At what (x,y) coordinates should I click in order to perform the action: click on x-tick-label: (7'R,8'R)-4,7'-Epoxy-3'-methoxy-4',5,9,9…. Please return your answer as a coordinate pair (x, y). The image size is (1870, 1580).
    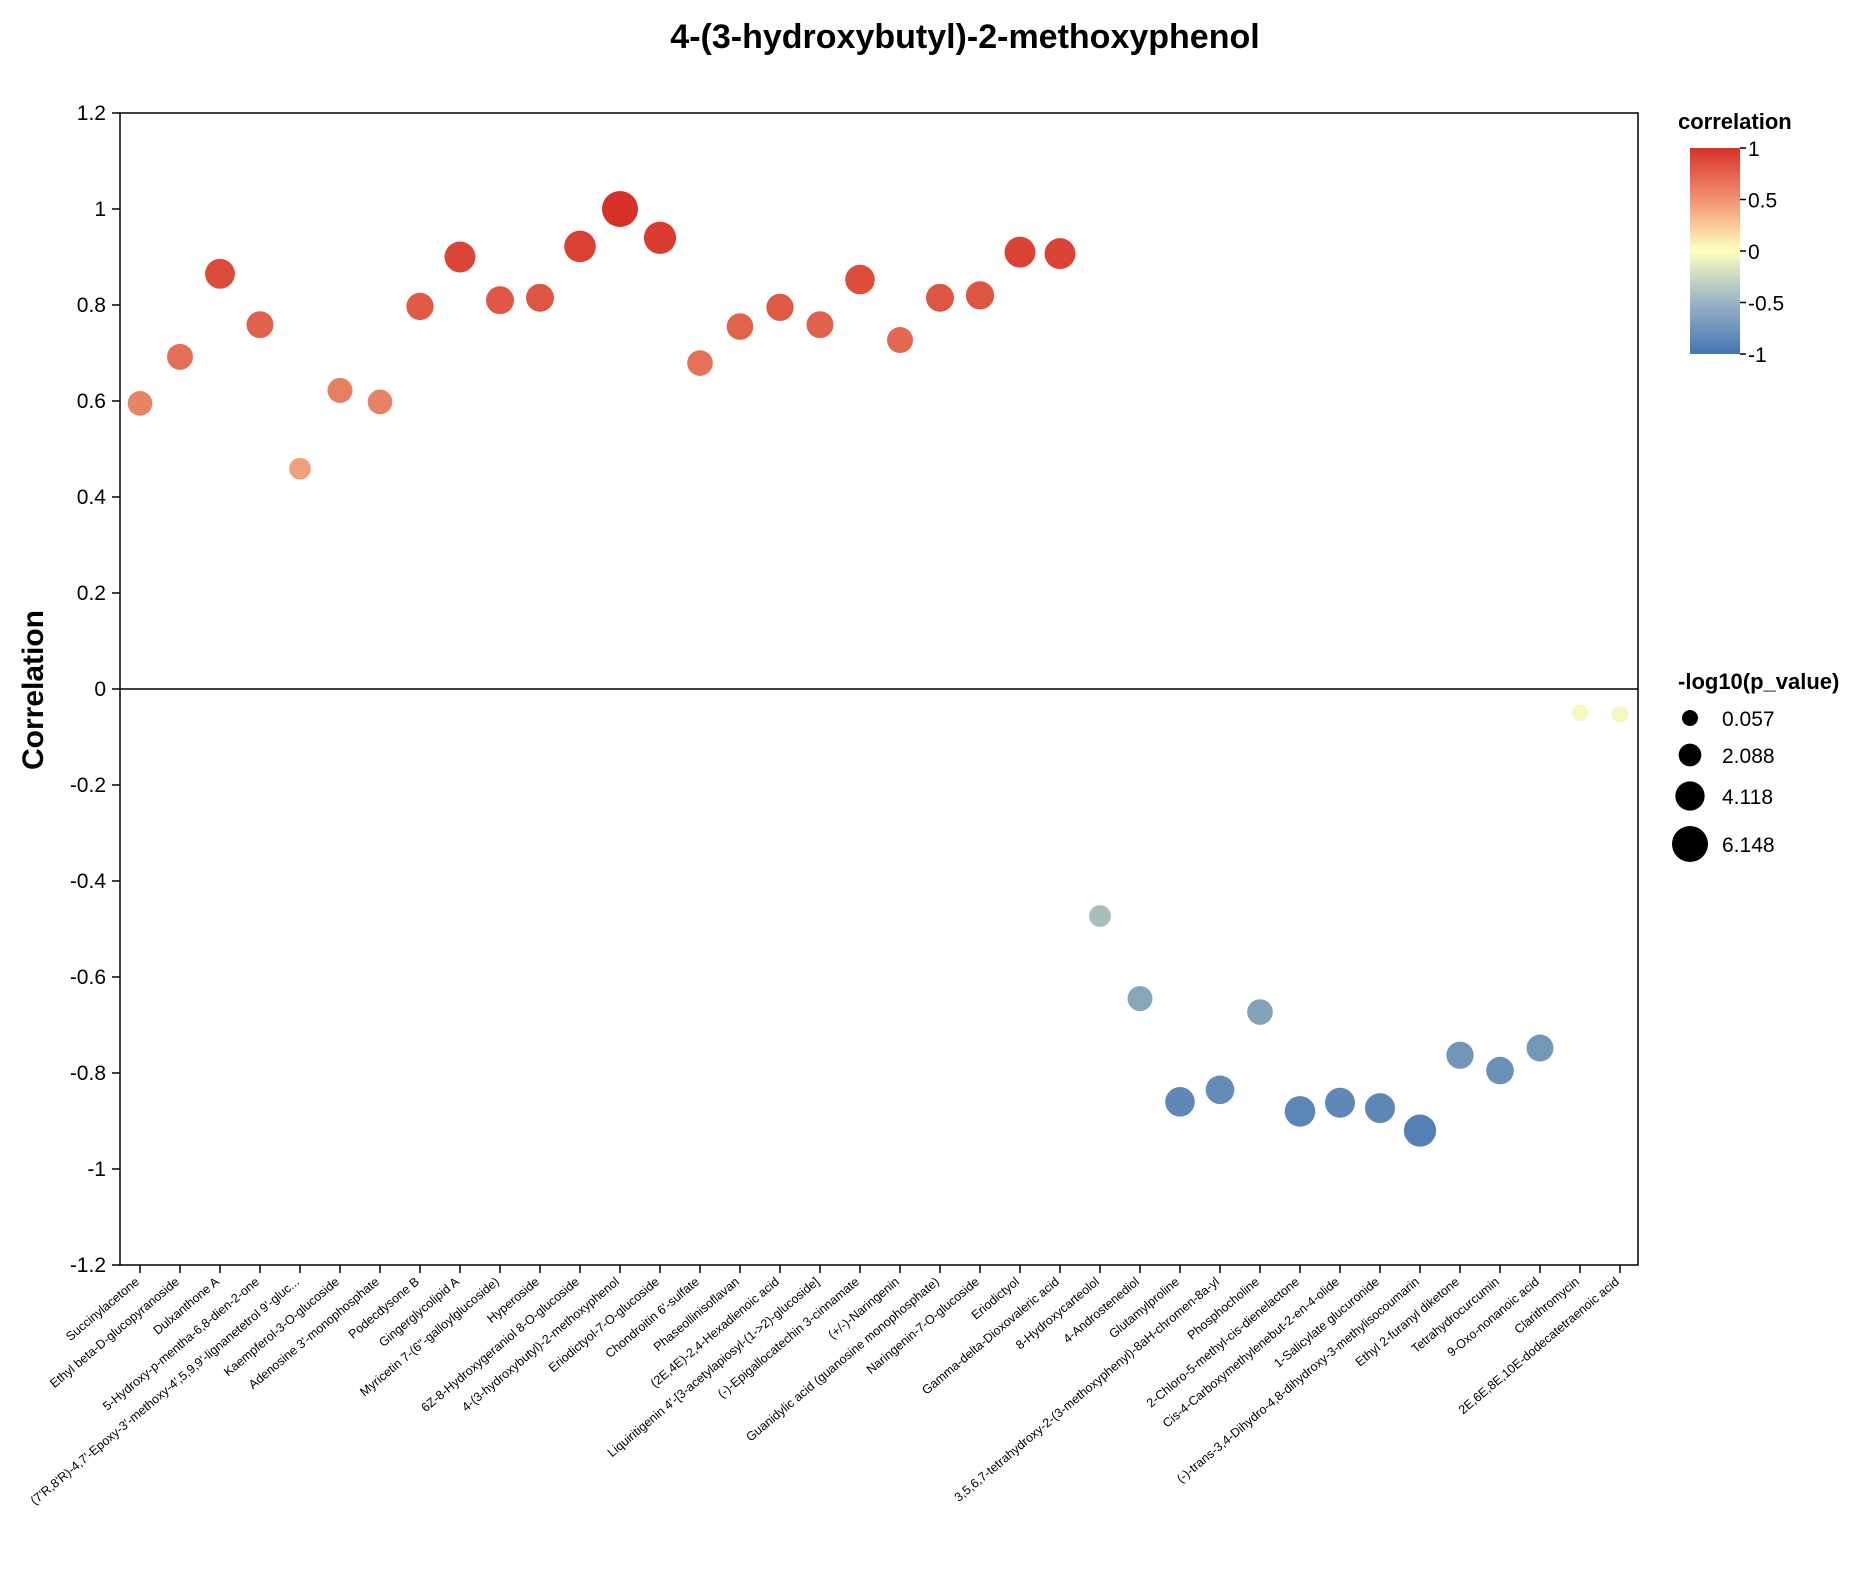
    Looking at the image, I should click on (165, 1391).